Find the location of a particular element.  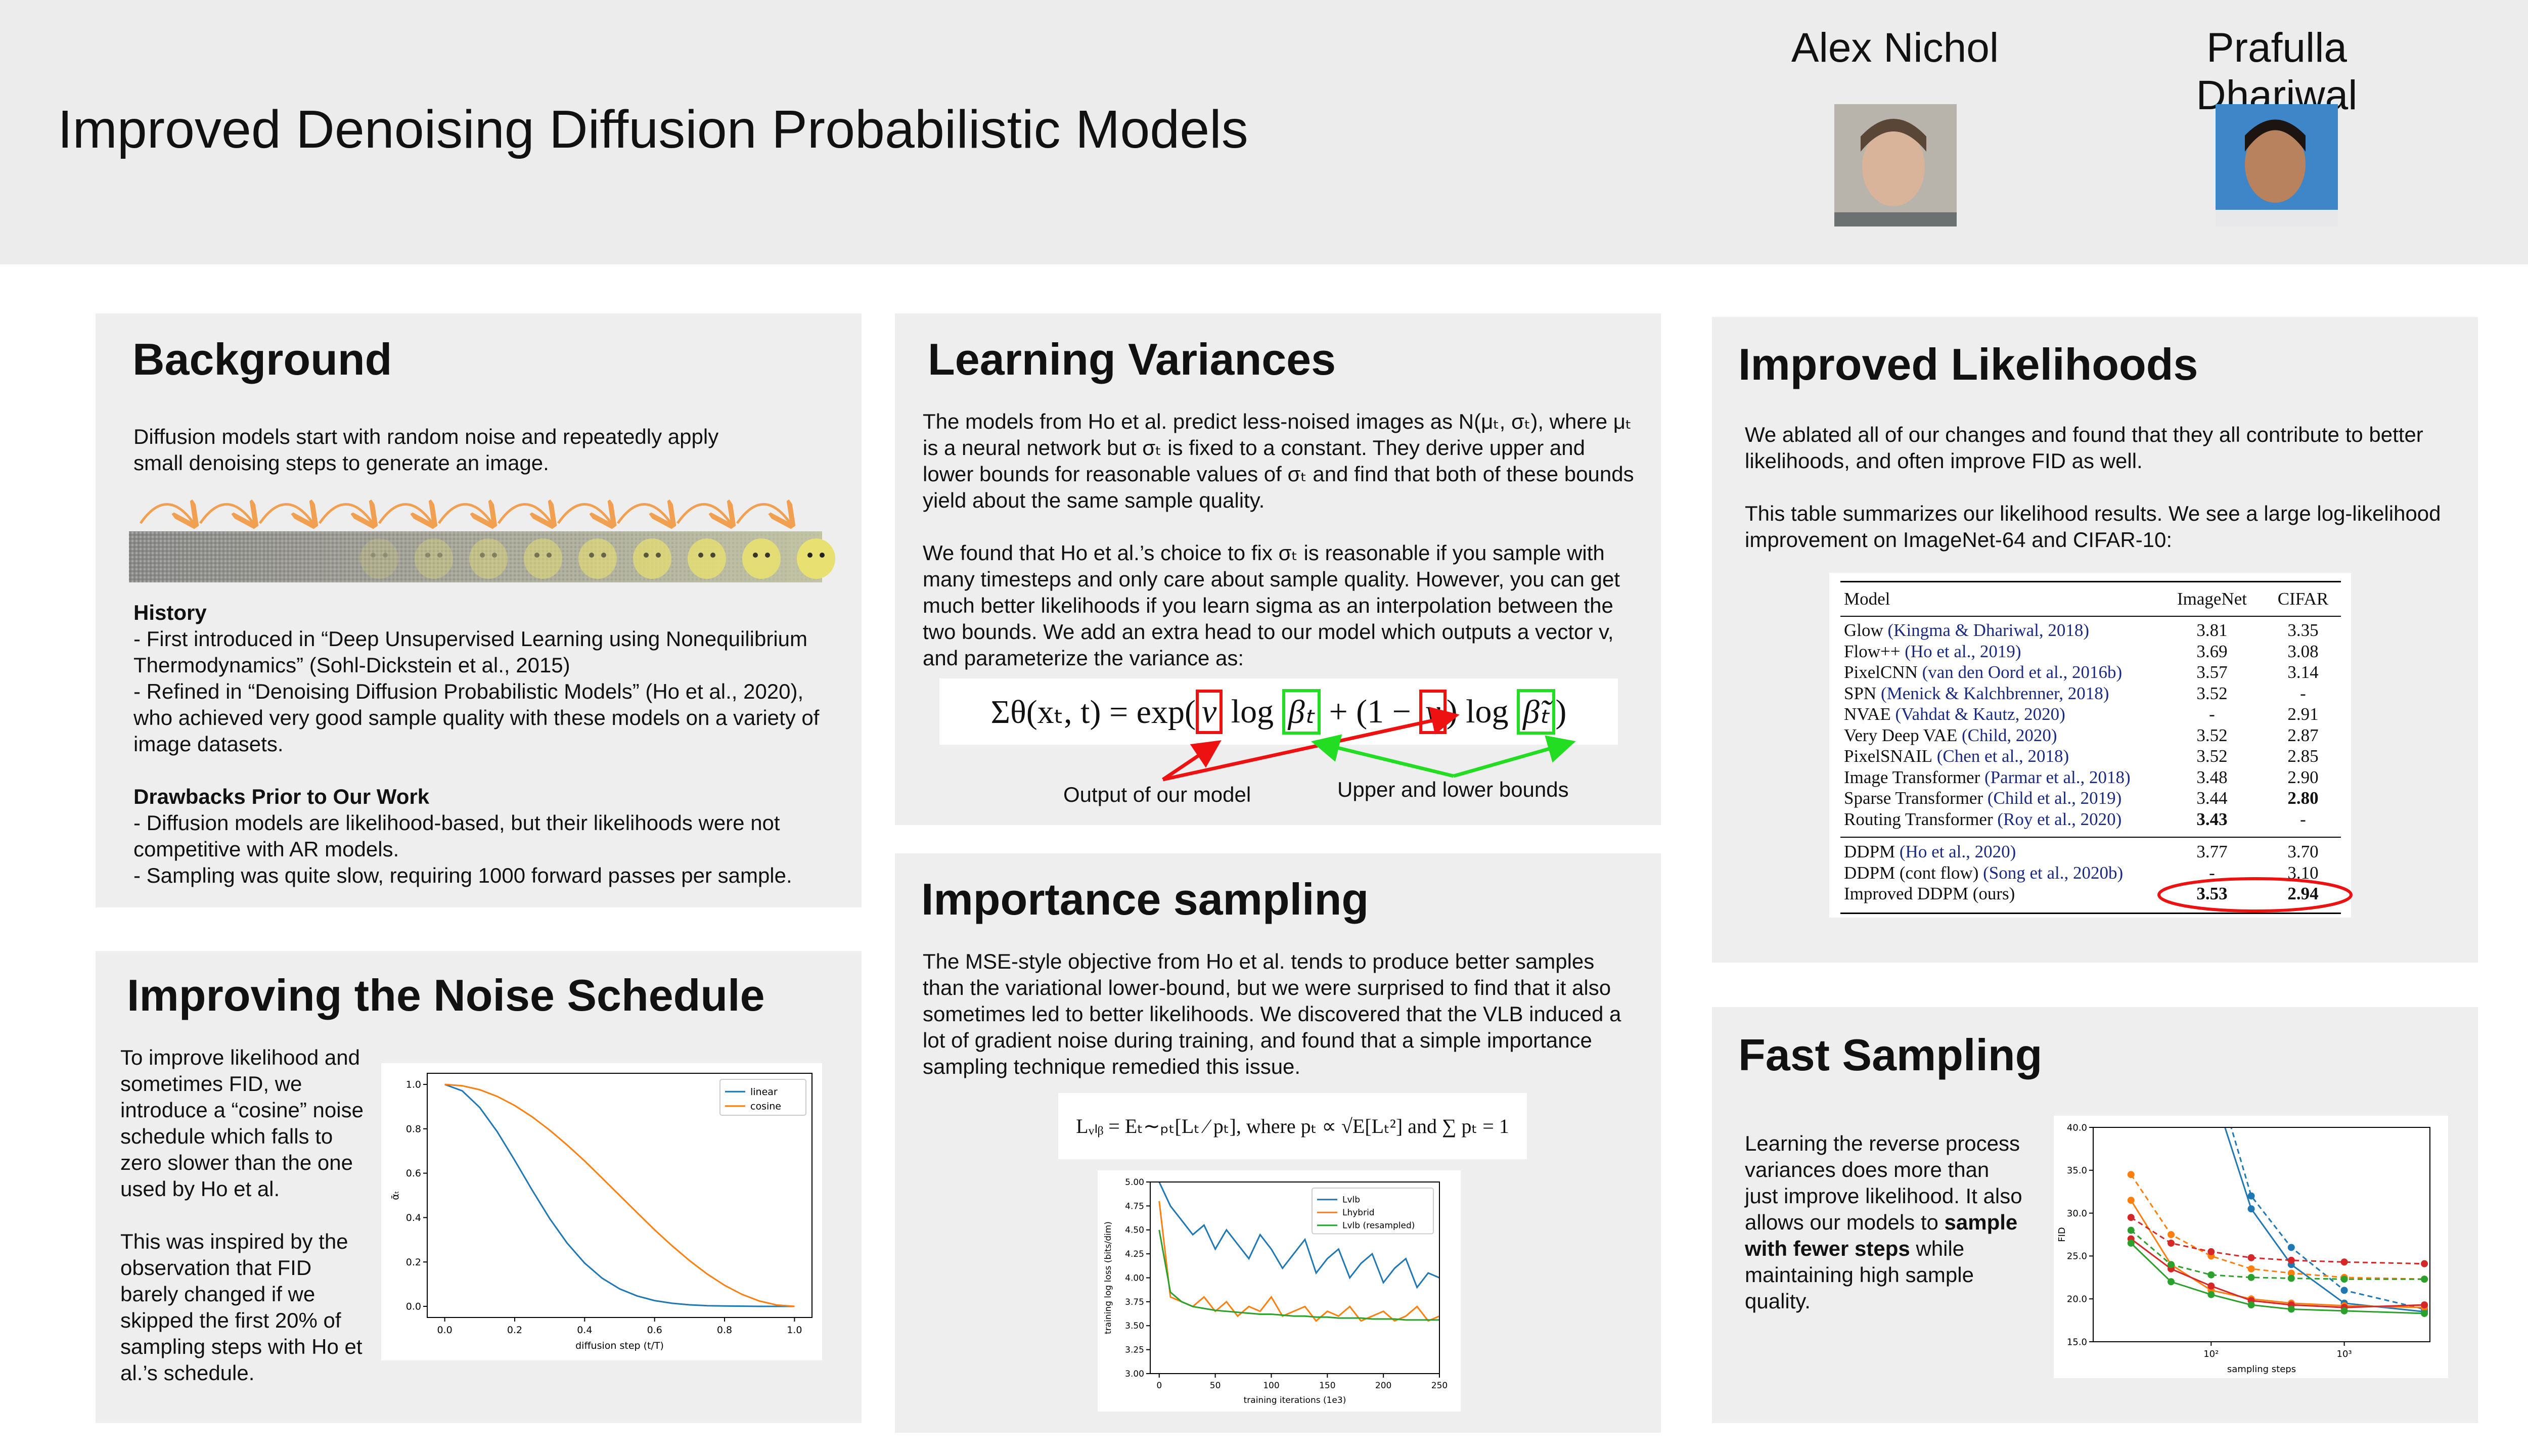

imagenet-cell: 3.43 is located at coordinates (2212, 819).